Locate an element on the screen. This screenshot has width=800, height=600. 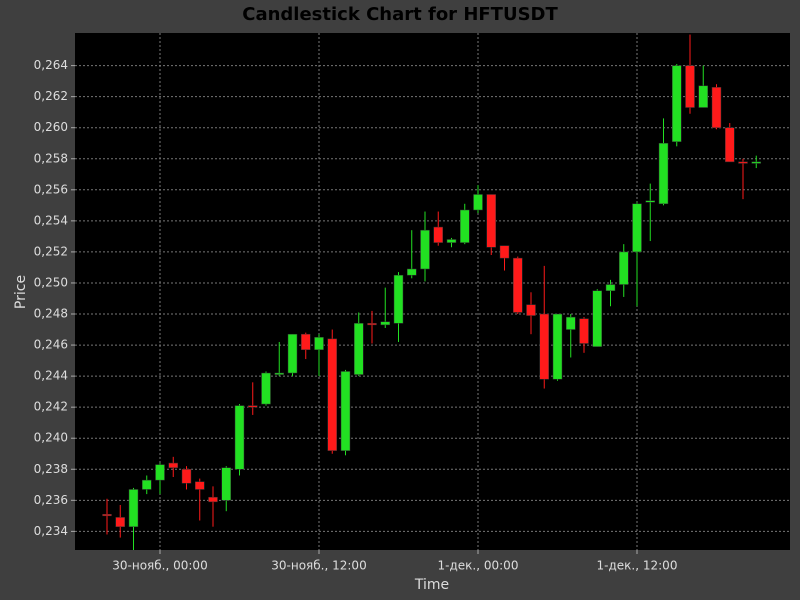
x-tick-label: 30-нояб., 00:00 is located at coordinates (159, 566).